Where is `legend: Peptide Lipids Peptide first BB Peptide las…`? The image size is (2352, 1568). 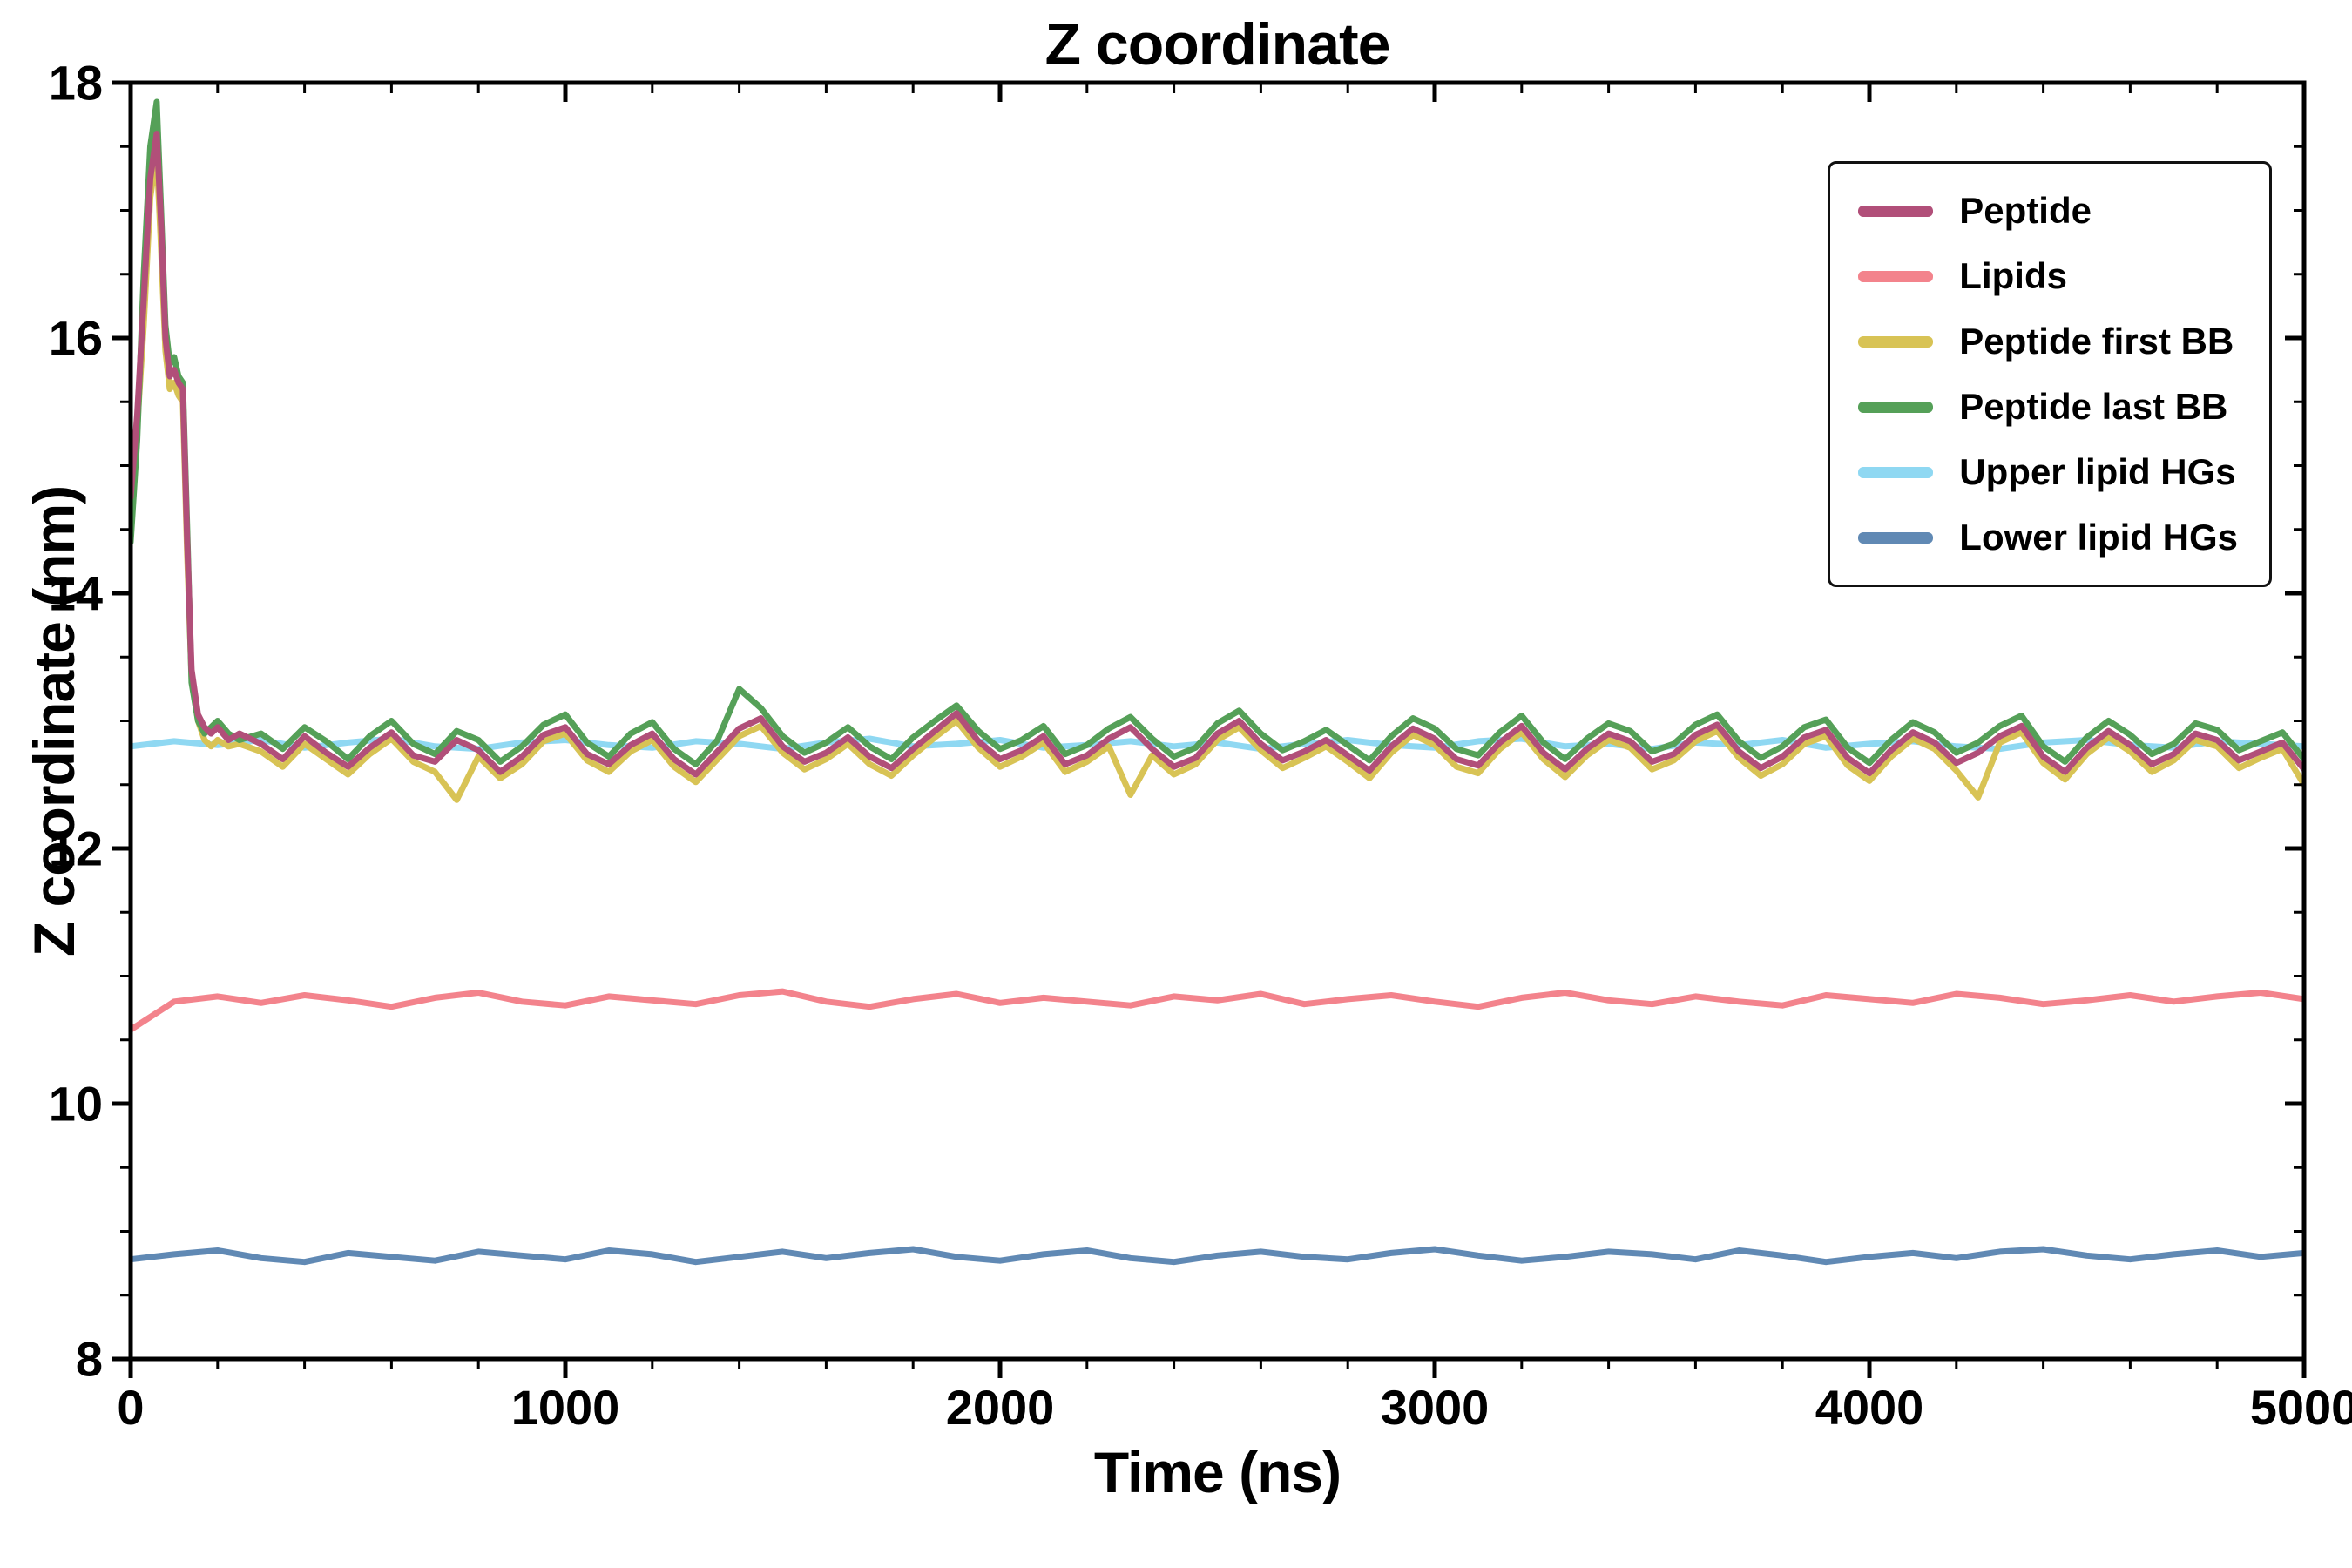
legend: Peptide Lipids Peptide first BB Peptide las… is located at coordinates (2050, 374).